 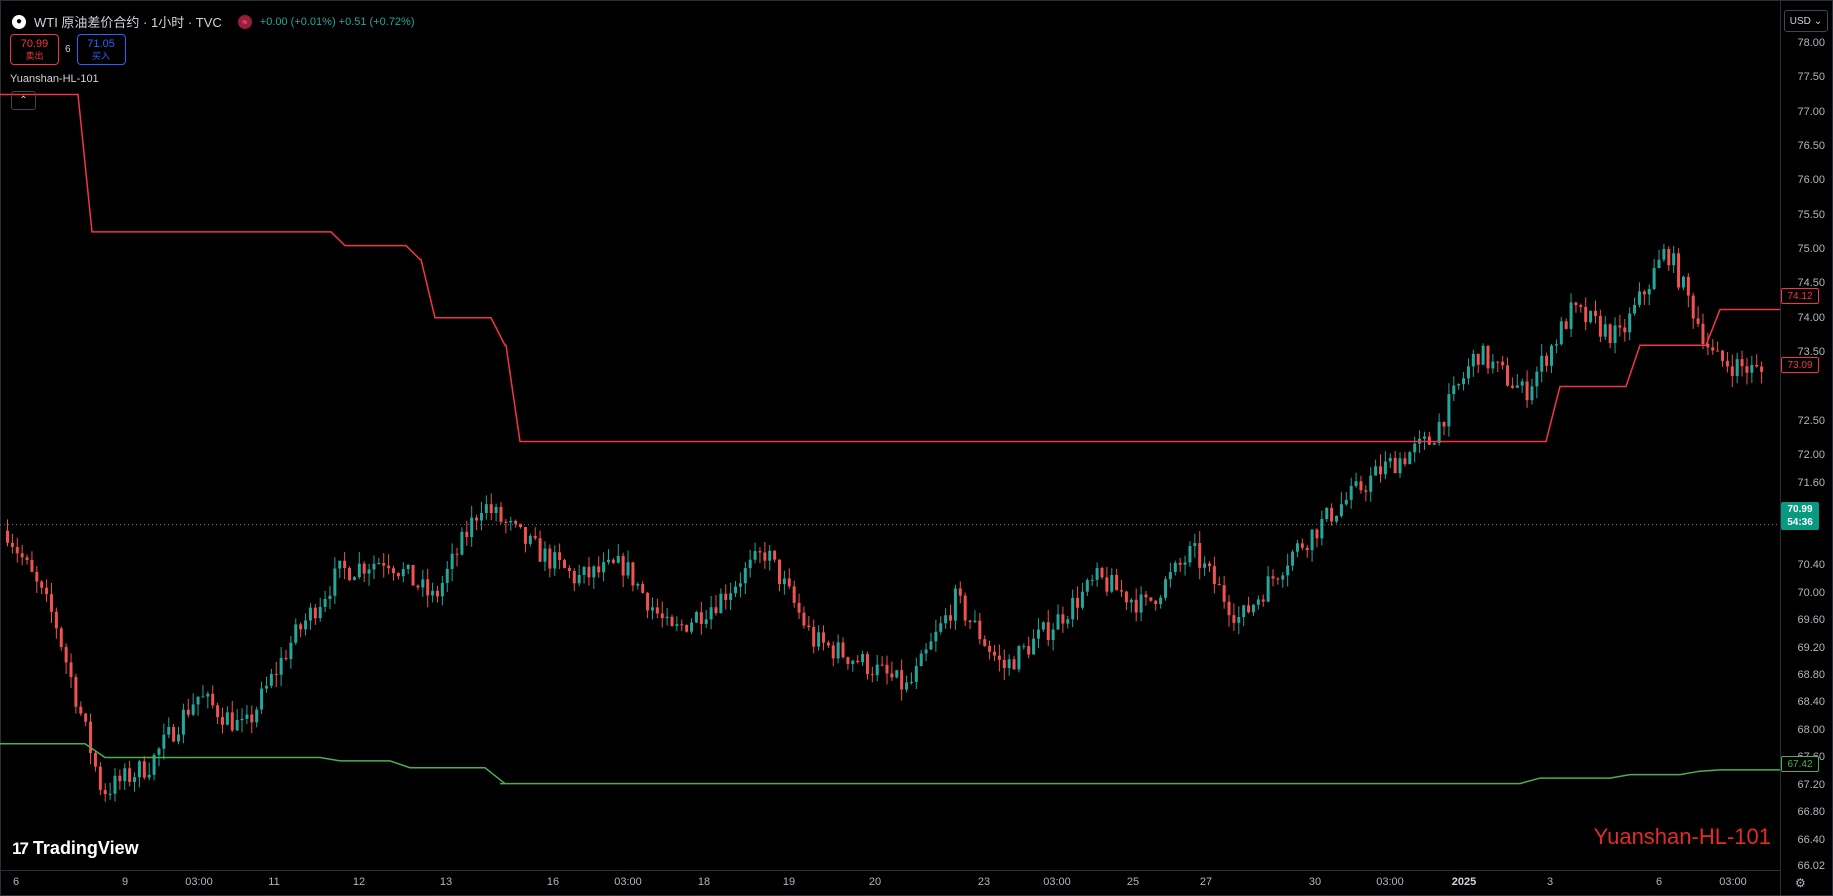 What do you see at coordinates (101, 49) in the screenshot?
I see `buy-button: 71.05 买入` at bounding box center [101, 49].